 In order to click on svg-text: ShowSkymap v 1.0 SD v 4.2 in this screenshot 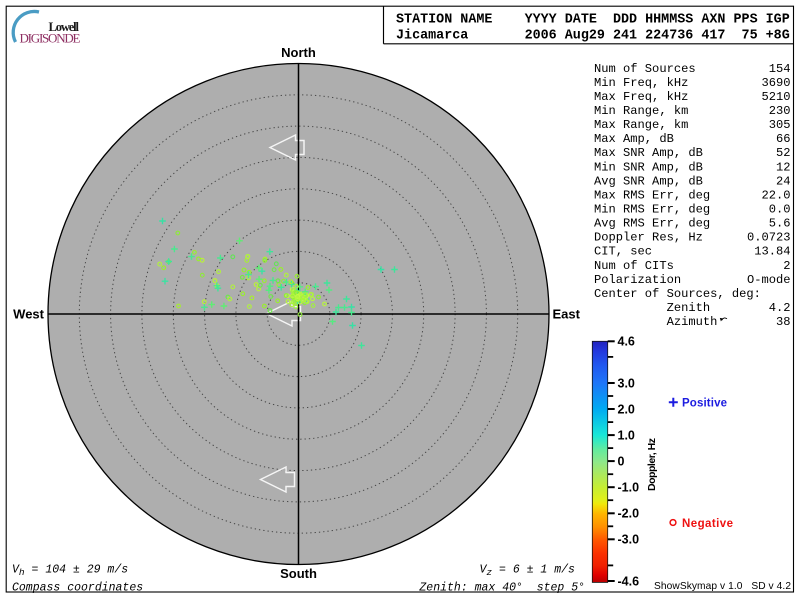, I will do `click(722, 586)`.